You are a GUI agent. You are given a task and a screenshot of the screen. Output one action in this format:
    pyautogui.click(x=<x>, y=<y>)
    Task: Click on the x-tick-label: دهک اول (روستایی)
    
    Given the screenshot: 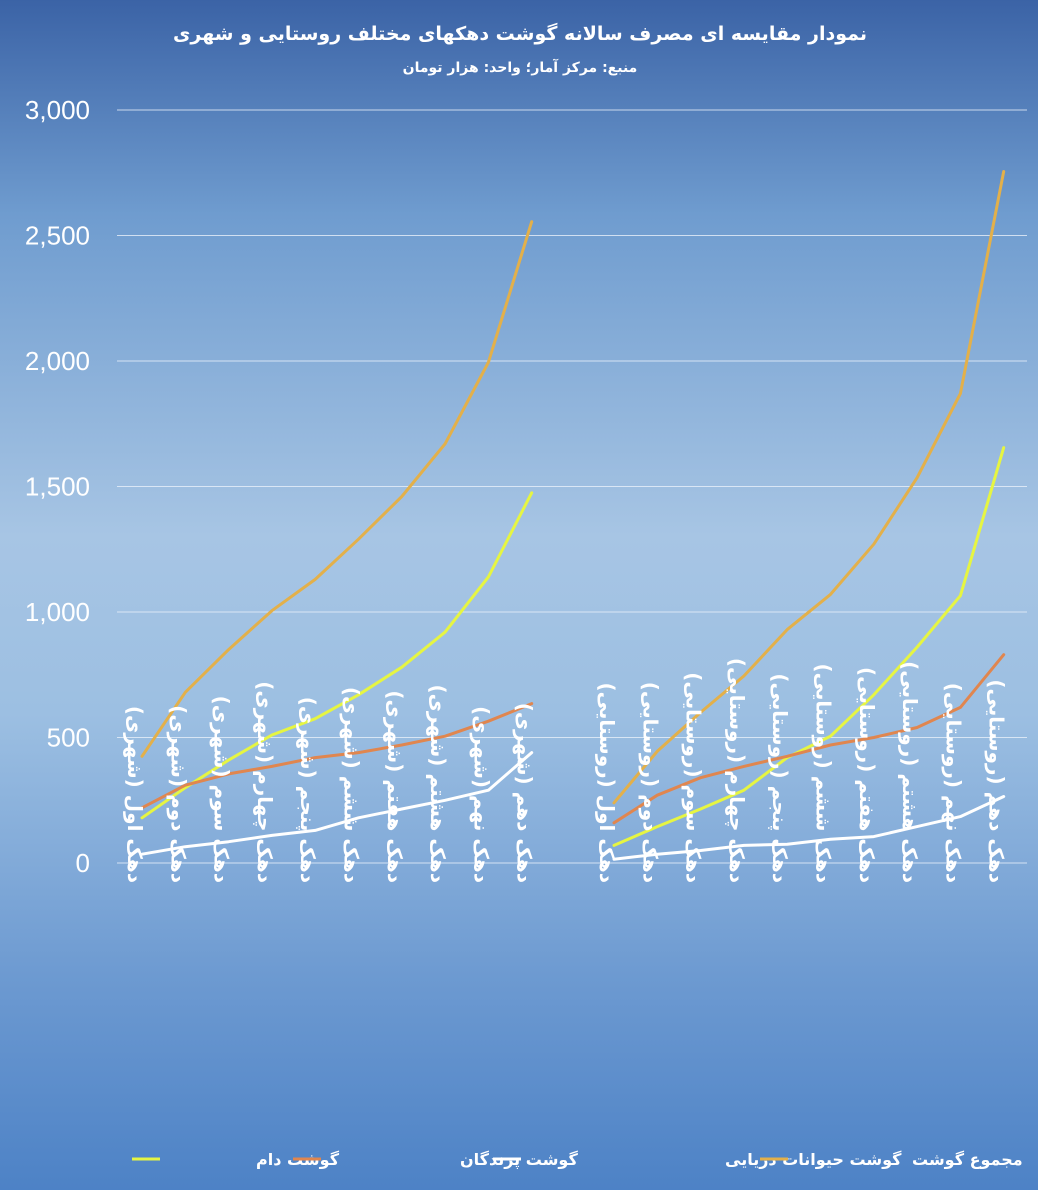 What is the action you would take?
    pyautogui.click(x=607, y=783)
    